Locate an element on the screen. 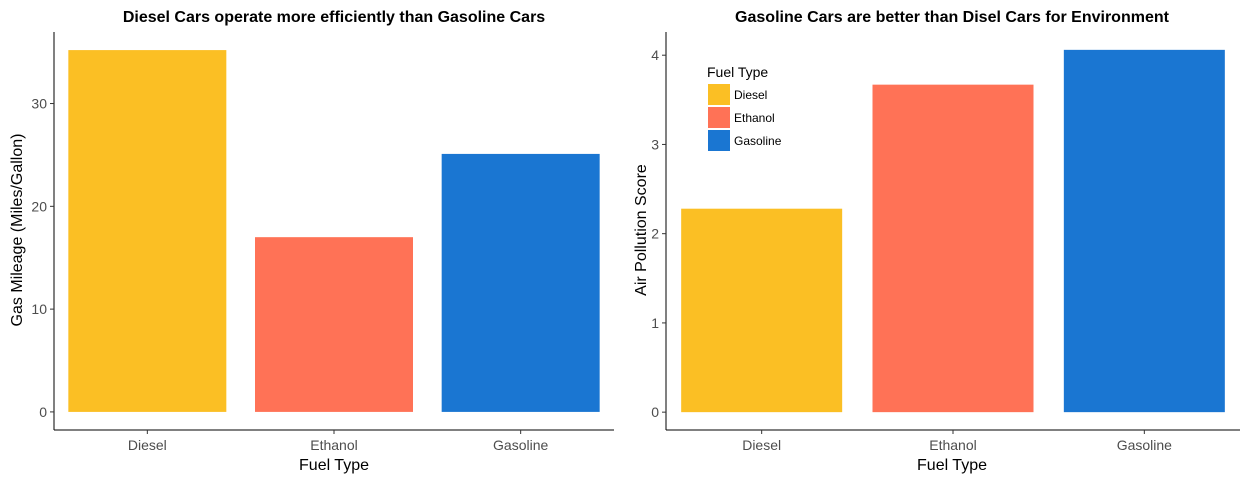 The width and height of the screenshot is (1248, 480). chart2-bar-ethanol is located at coordinates (953, 248).